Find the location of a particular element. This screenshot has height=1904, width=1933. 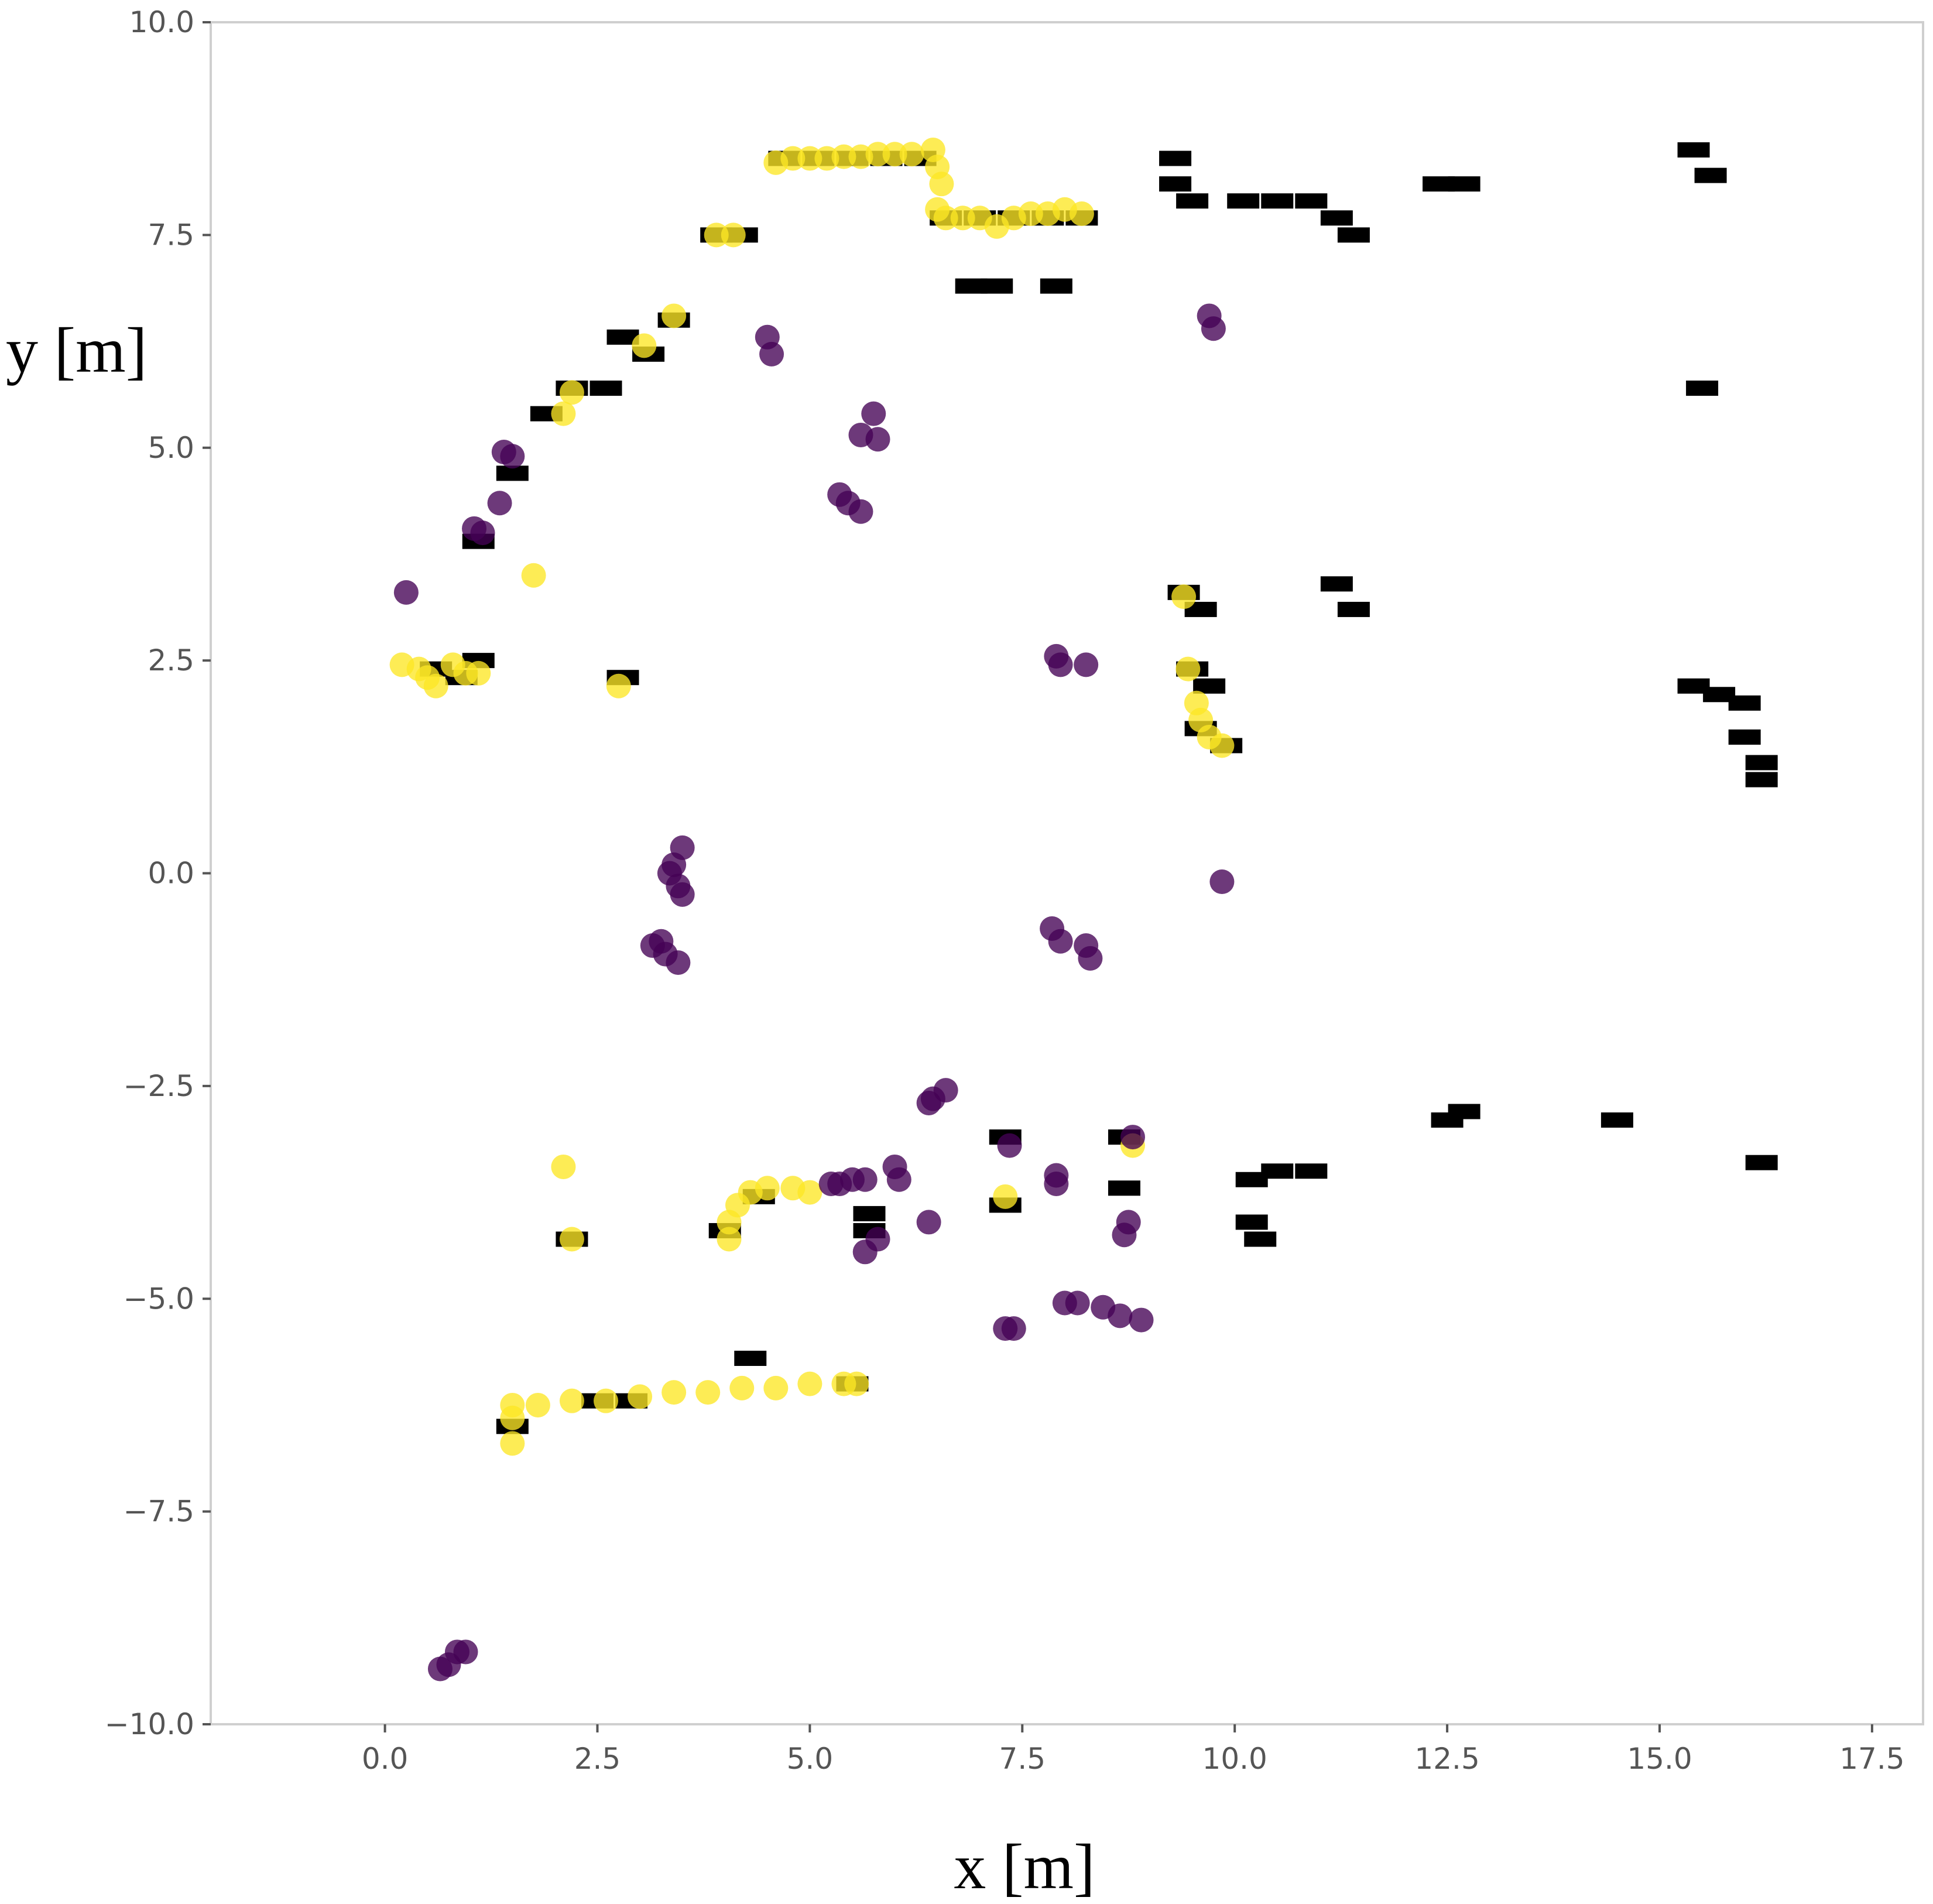

x-tick-label-3: 7.5 is located at coordinates (1022, 1759).